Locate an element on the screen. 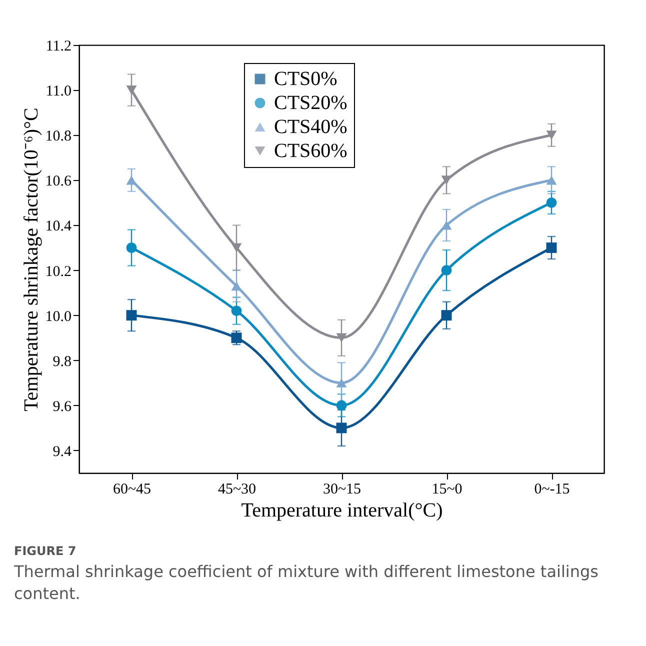 This screenshot has height=646, width=646. legend-label: CTS20% is located at coordinates (311, 103).